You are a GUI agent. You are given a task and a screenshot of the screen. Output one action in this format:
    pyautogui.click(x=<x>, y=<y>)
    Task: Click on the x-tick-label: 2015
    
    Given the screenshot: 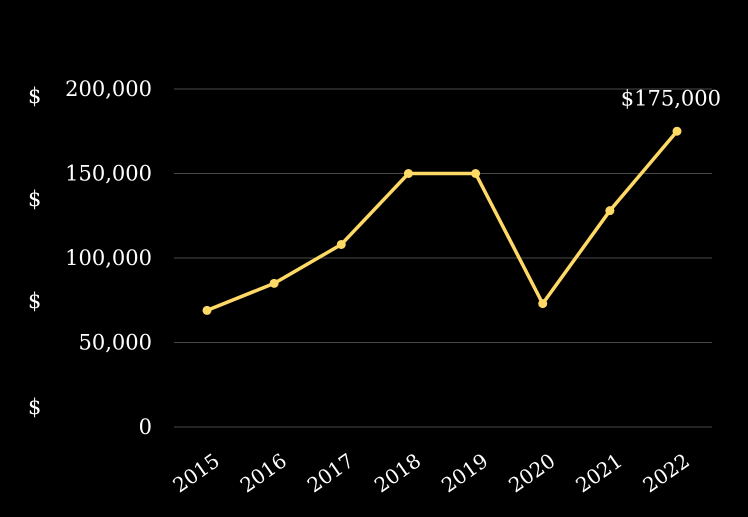 What is the action you would take?
    pyautogui.click(x=195, y=472)
    